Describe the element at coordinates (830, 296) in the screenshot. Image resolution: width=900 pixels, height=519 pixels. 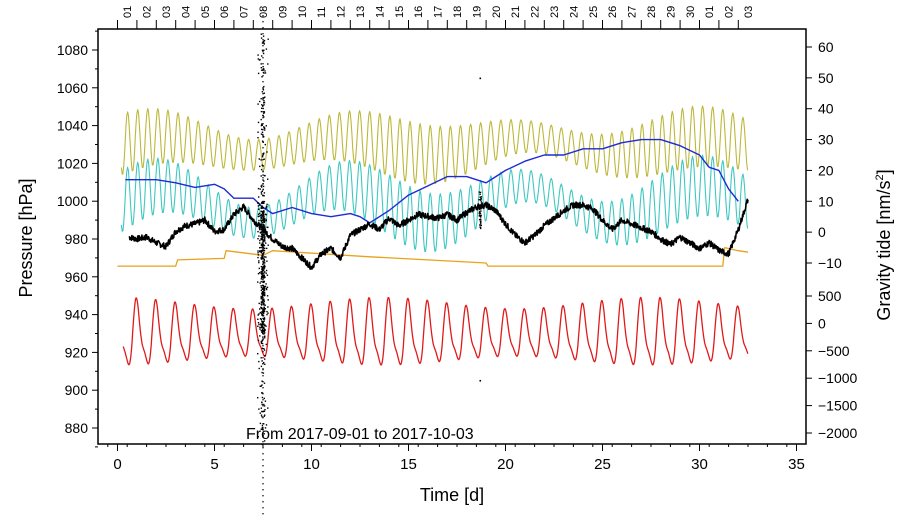
I see `gravity-lower-tick-label: 500` at that location.